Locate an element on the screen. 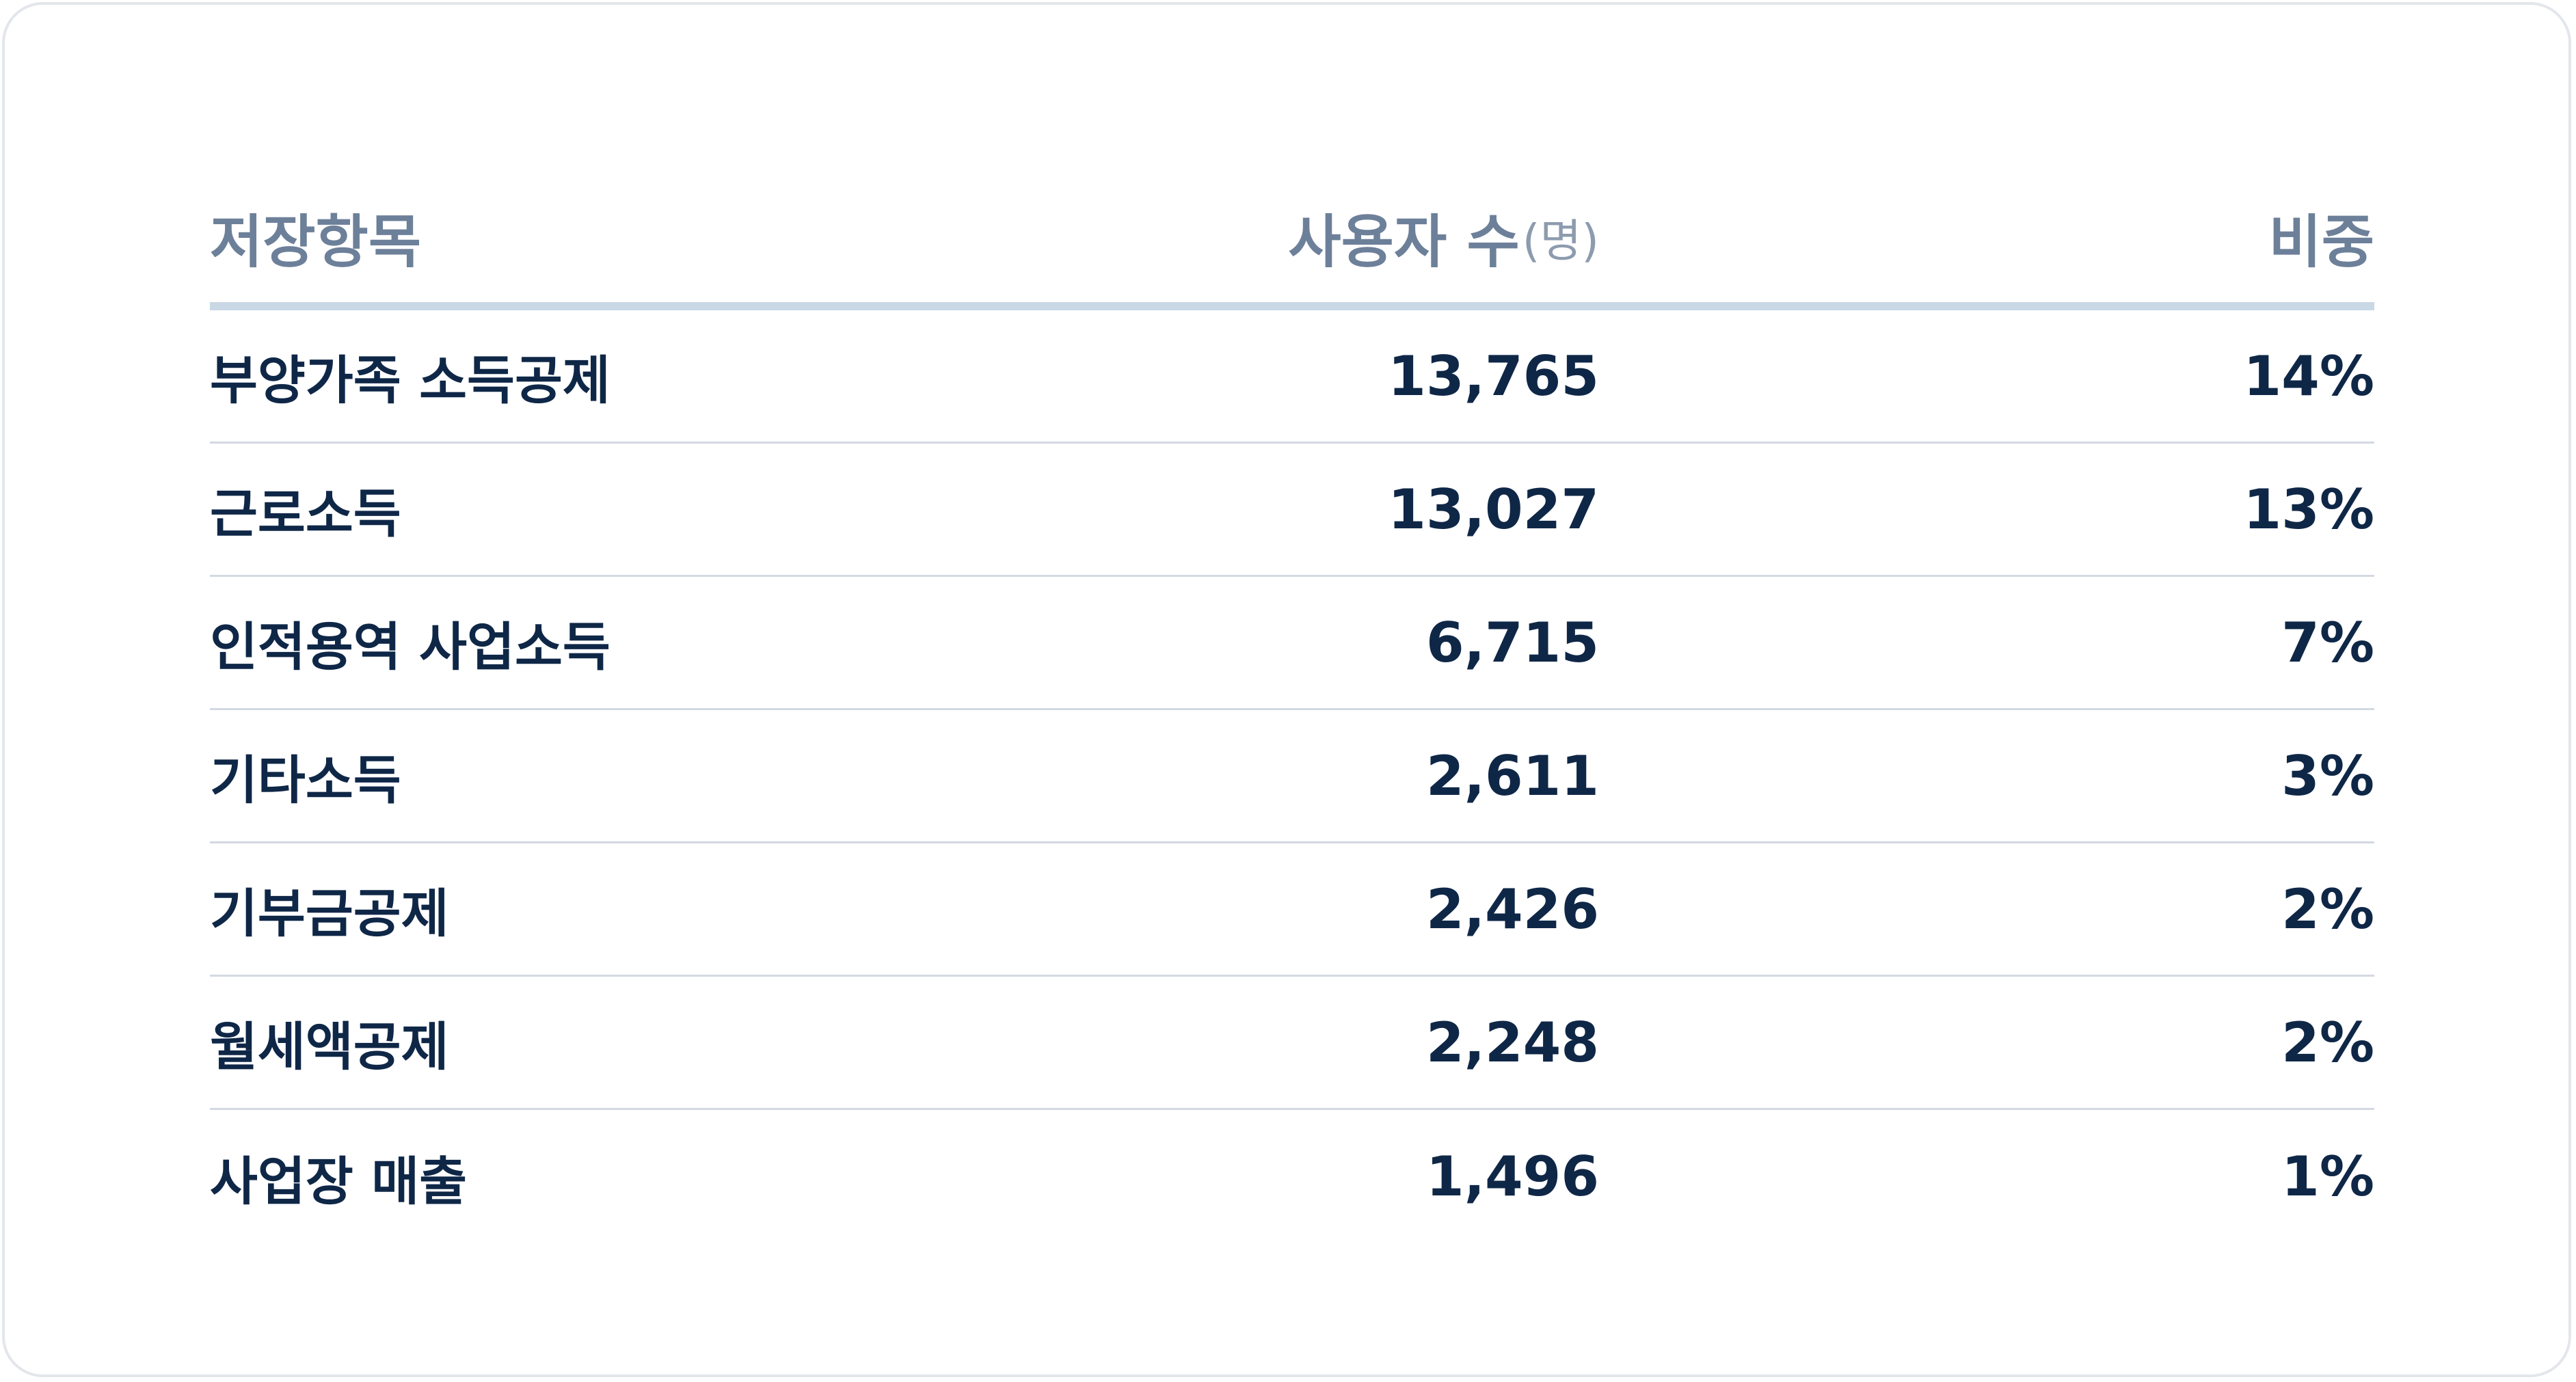  row-item: 기부금공제 is located at coordinates (329, 913).